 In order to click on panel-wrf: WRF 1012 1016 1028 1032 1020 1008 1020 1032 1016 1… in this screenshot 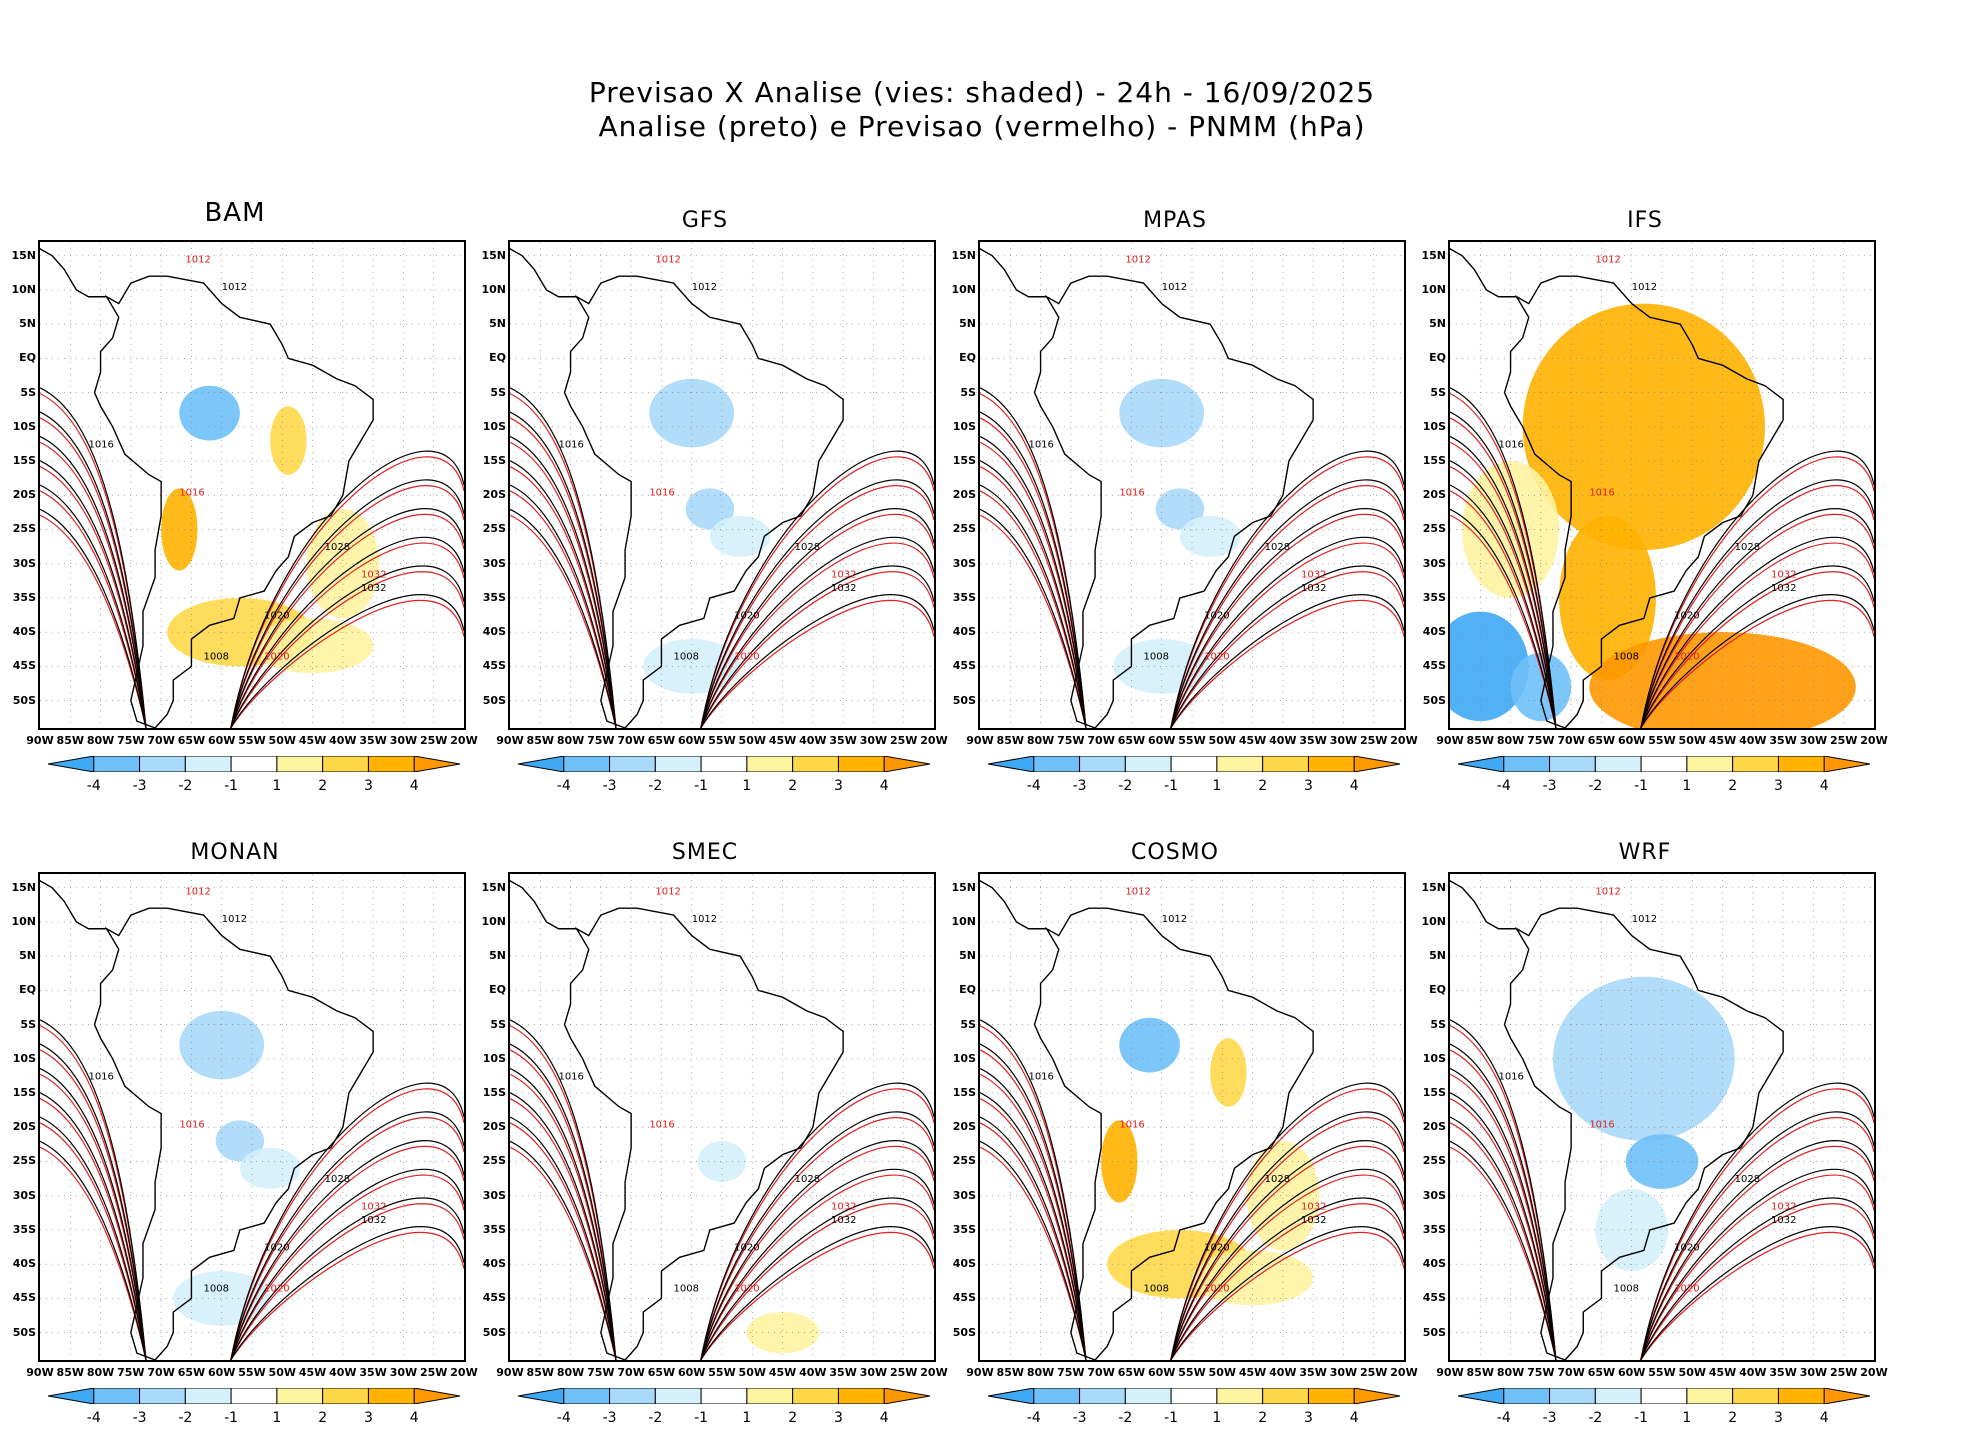, I will do `click(1648, 1142)`.